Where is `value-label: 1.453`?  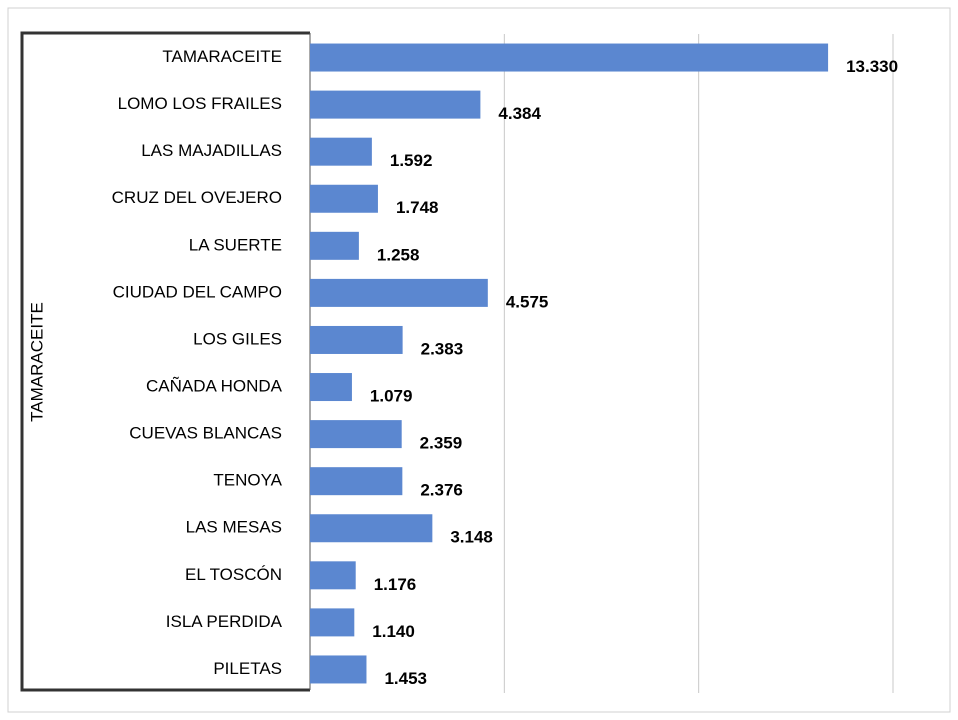
value-label: 1.453 is located at coordinates (405, 678).